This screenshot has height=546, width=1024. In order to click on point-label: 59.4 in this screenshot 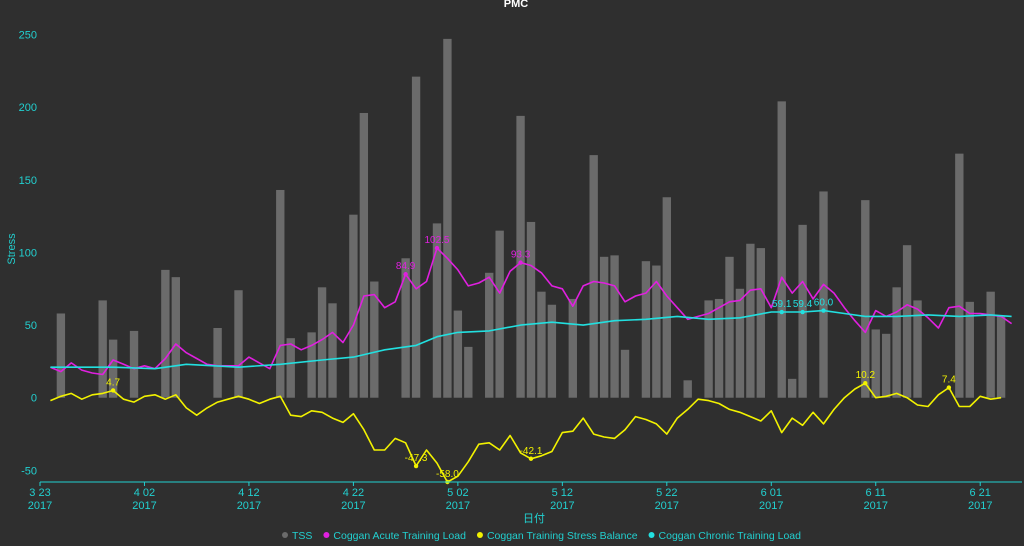, I will do `click(803, 304)`.